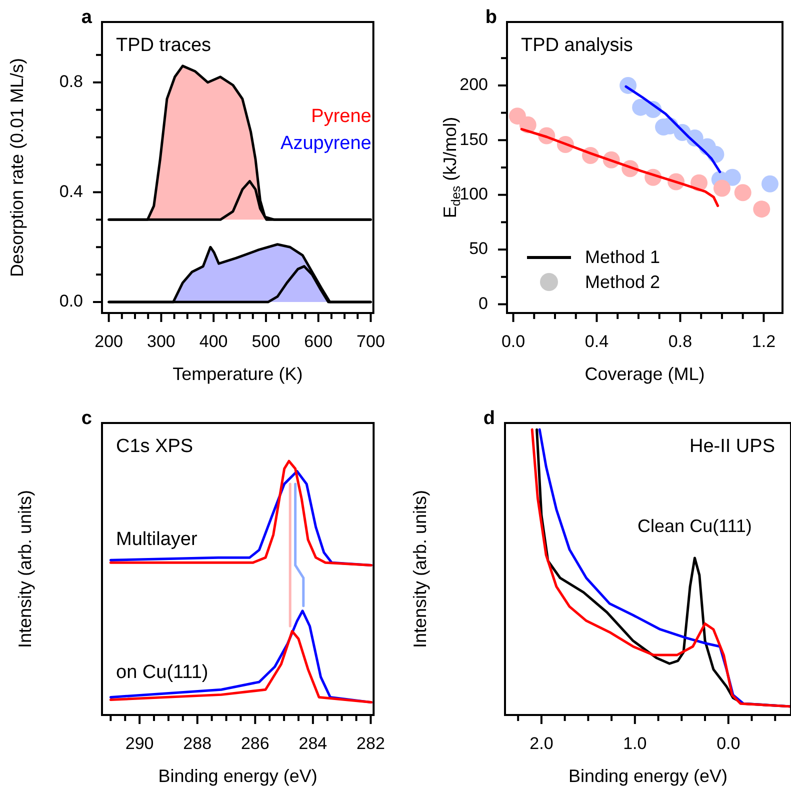 The width and height of the screenshot is (791, 801). Describe the element at coordinates (255, 743) in the screenshot. I see `x-tick-label: 286` at that location.